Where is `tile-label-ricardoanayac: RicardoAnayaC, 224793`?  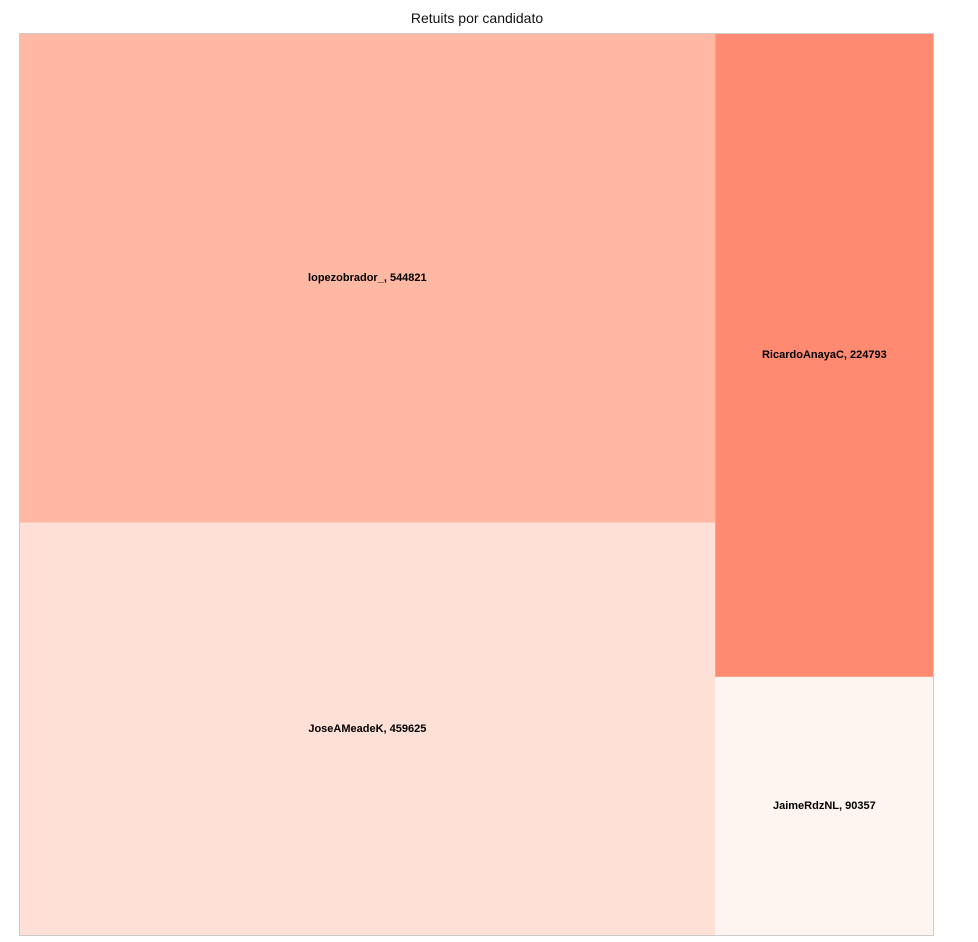 tile-label-ricardoanayac: RicardoAnayaC, 224793 is located at coordinates (824, 355).